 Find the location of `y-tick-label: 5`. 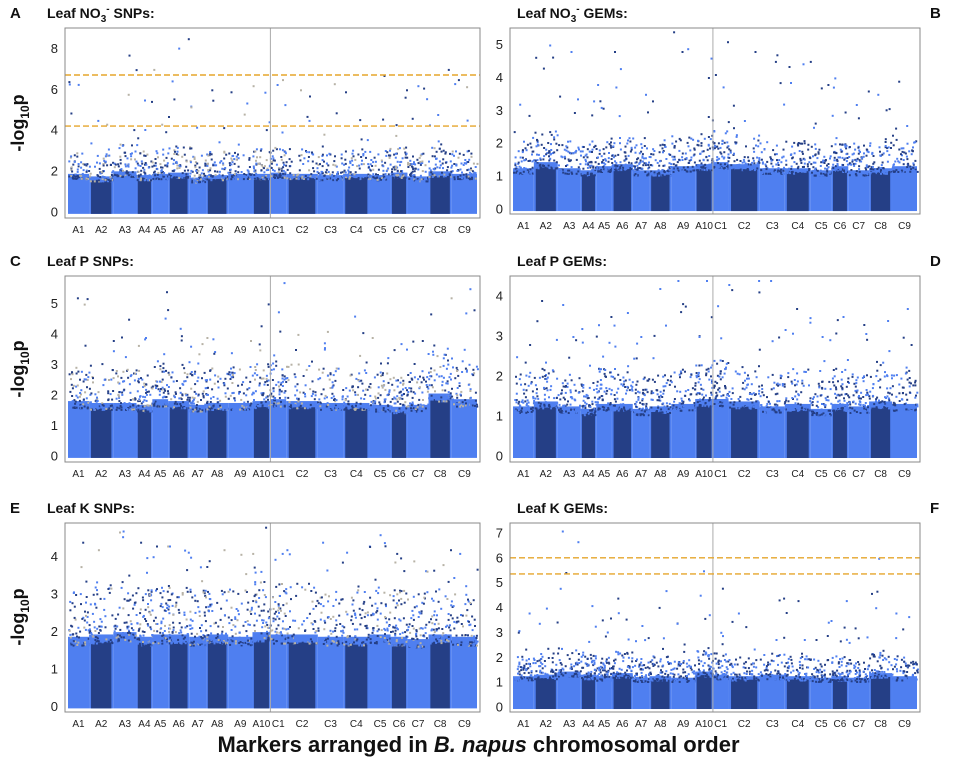

y-tick-label: 5 is located at coordinates (499, 44).